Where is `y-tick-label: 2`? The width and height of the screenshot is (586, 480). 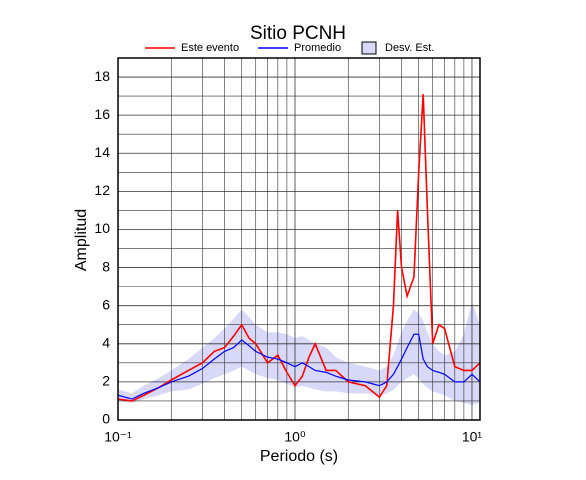 y-tick-label: 2 is located at coordinates (106, 381).